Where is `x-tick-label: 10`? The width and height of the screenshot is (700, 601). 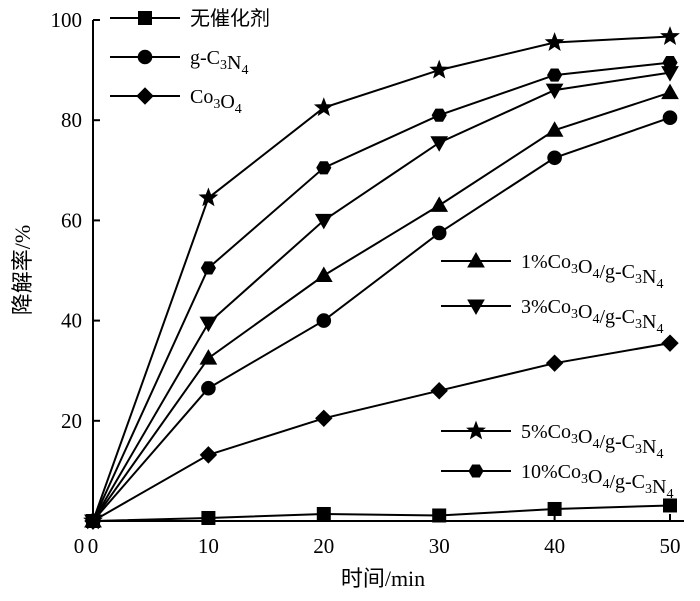 x-tick-label: 10 is located at coordinates (208, 546).